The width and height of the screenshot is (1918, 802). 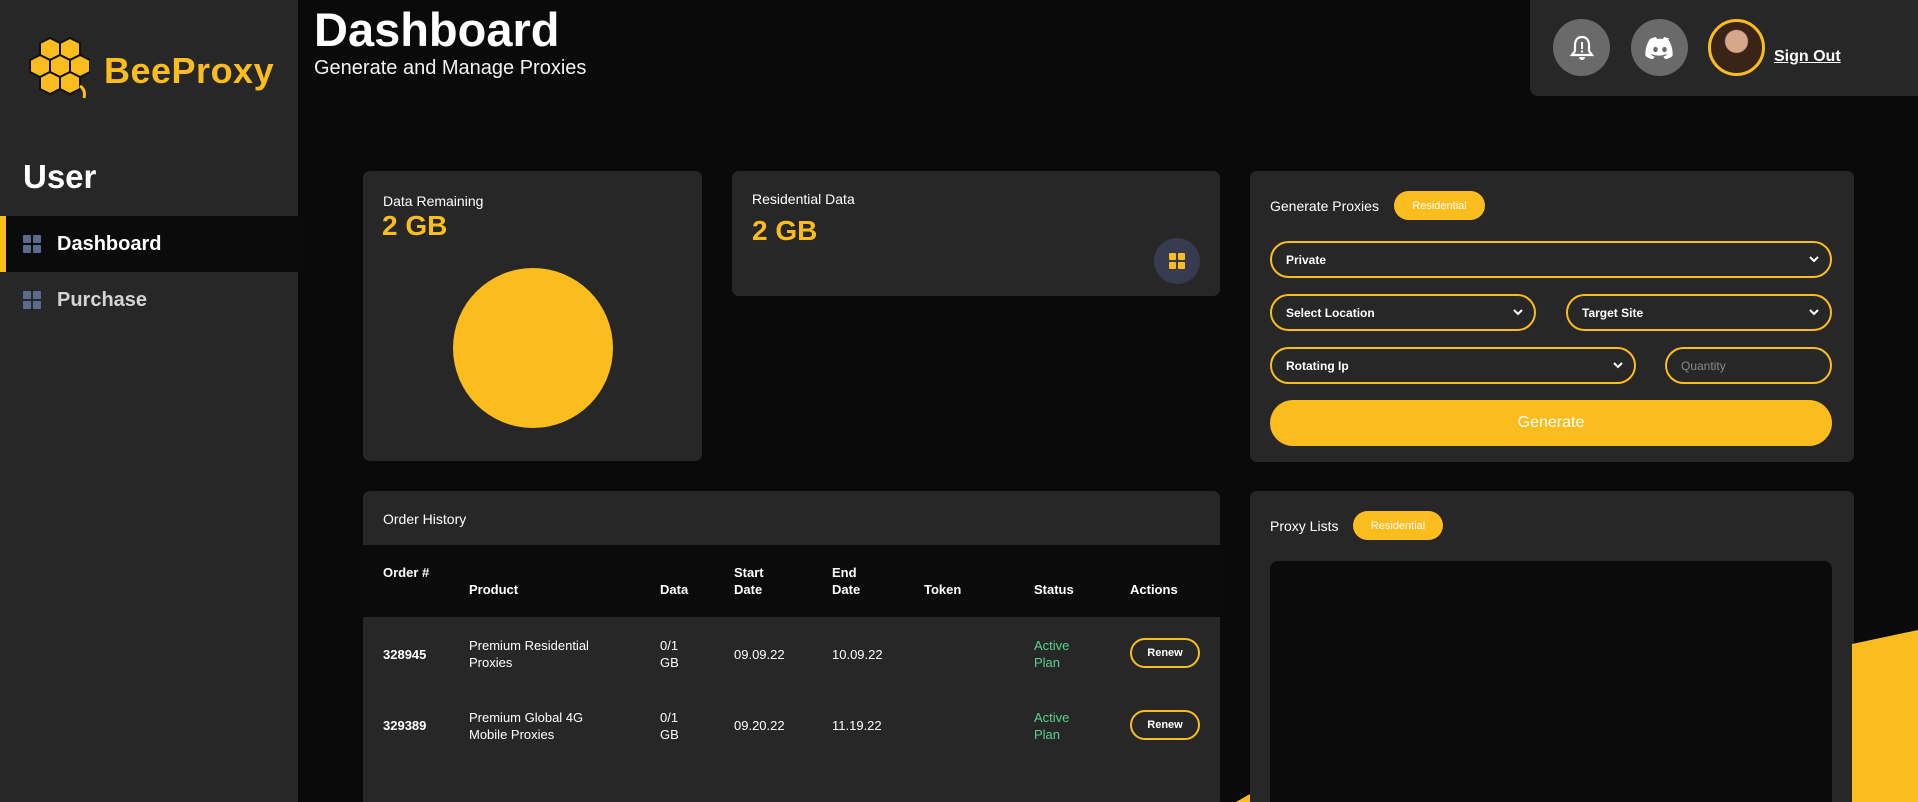 I want to click on proxy-lists-card: Proxy Lists Residential, so click(x=1552, y=646).